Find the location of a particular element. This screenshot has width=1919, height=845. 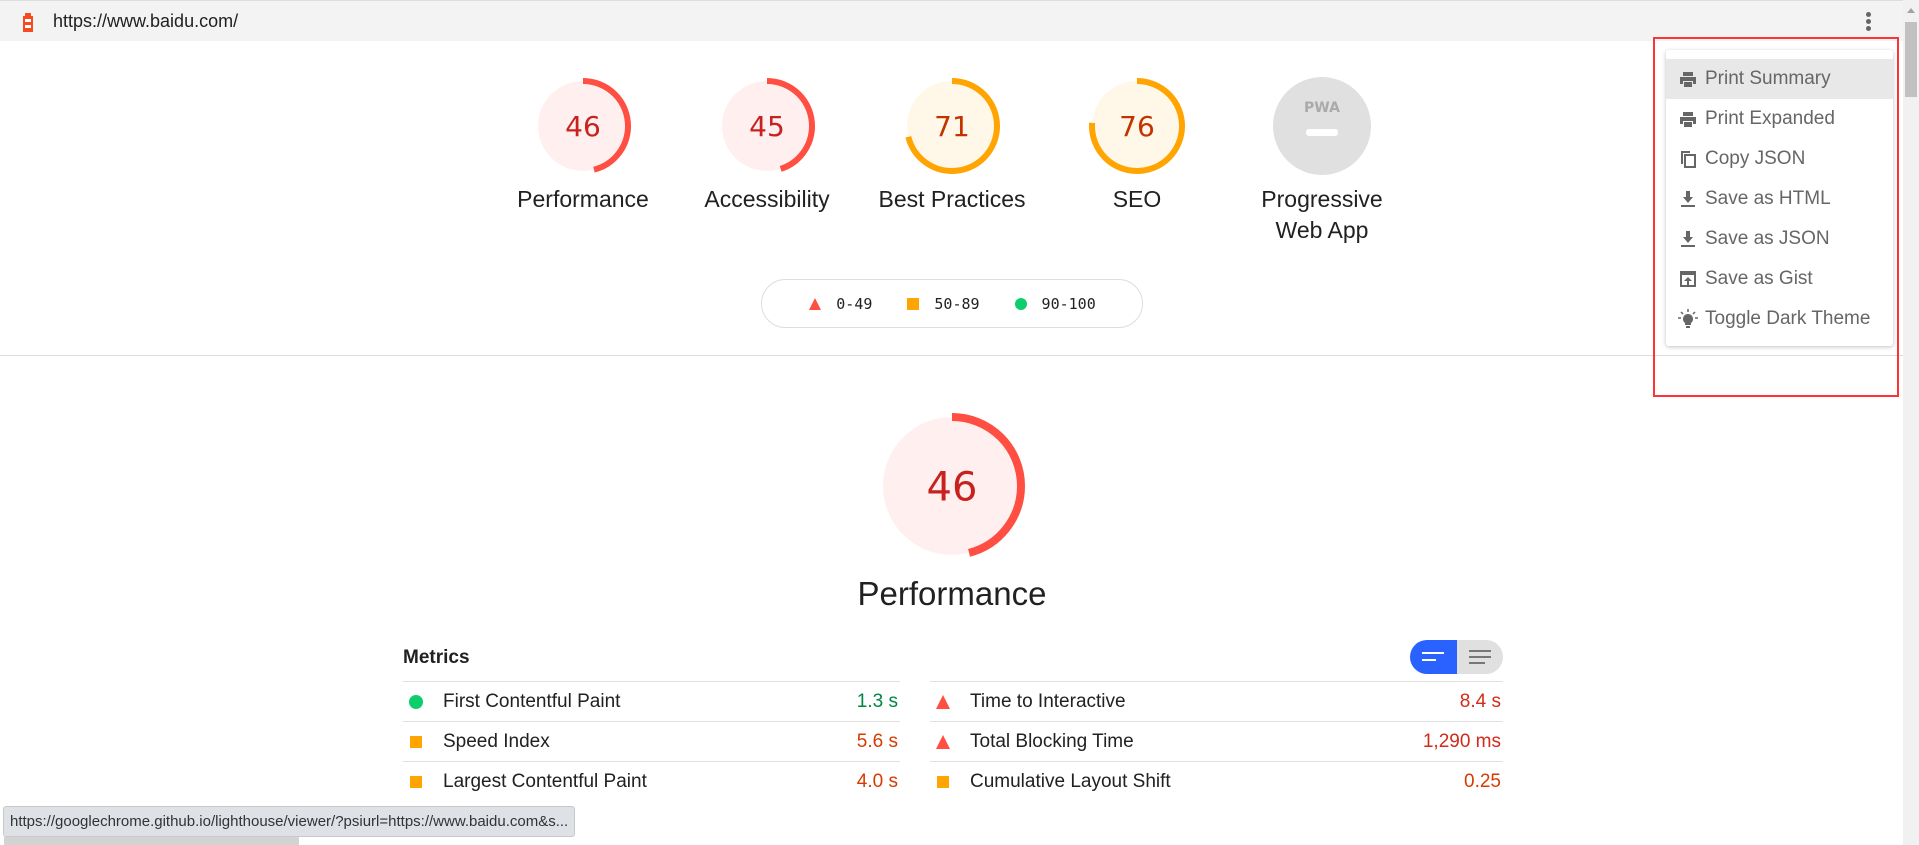

scroll-up-arrow-icon is located at coordinates (1911, 10).